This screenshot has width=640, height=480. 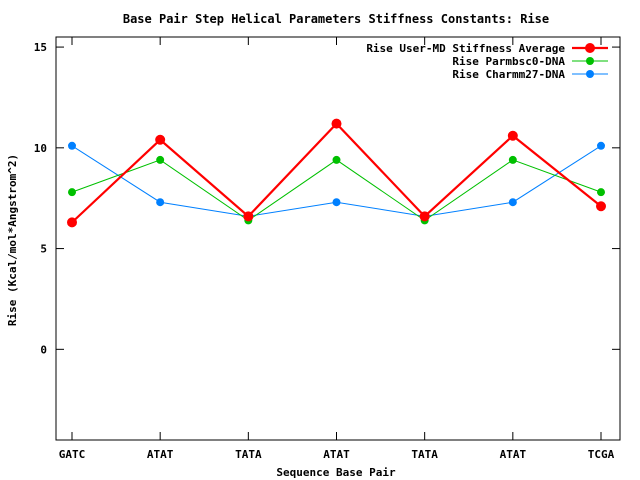 I want to click on y-tick-label: 10, so click(x=40, y=148).